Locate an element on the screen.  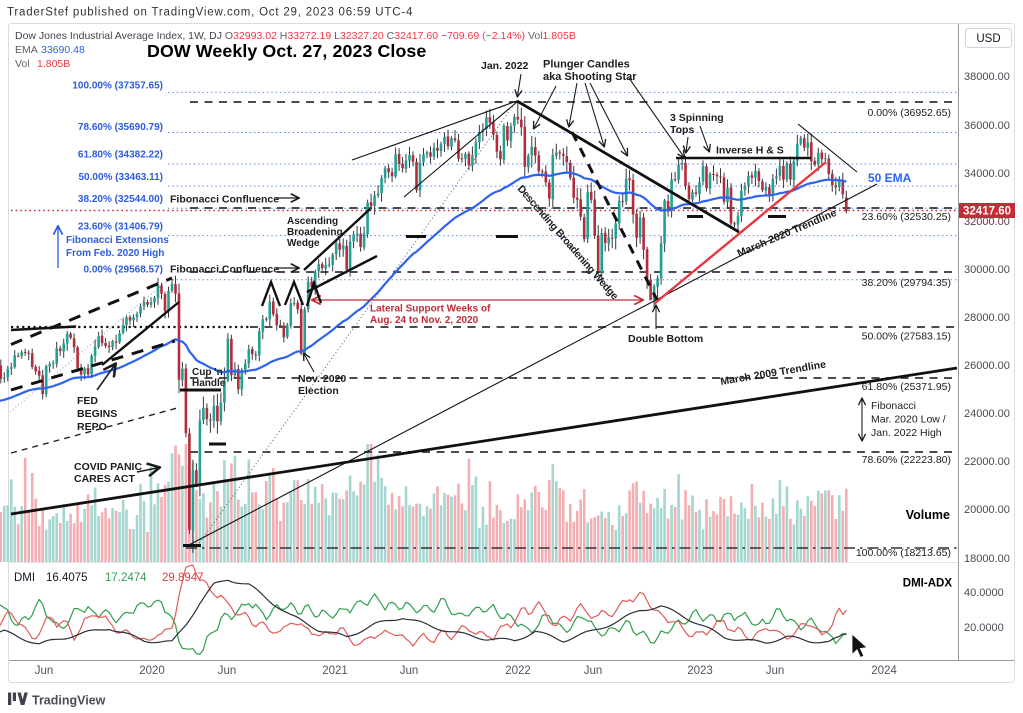
svg-text: Plunger Candles is located at coordinates (586, 65).